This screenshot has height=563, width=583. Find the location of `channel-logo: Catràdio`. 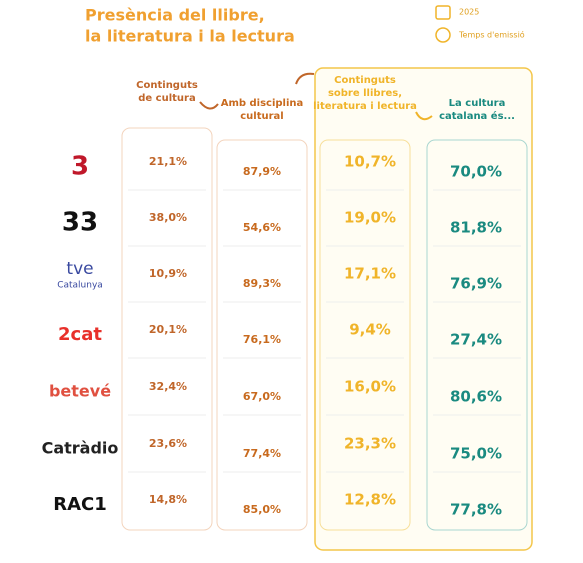

channel-logo: Catràdio is located at coordinates (80, 448).